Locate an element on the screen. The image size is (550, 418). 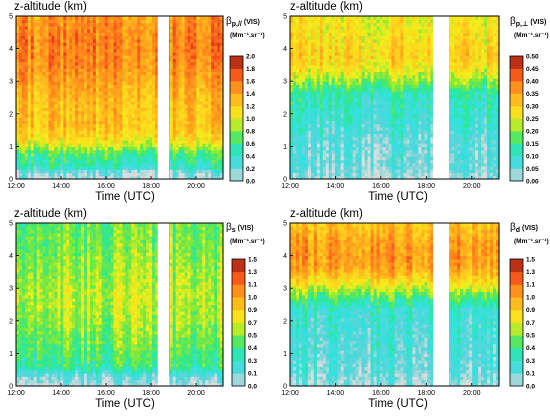
panel-title: z-altitude (km) is located at coordinates (50, 7).